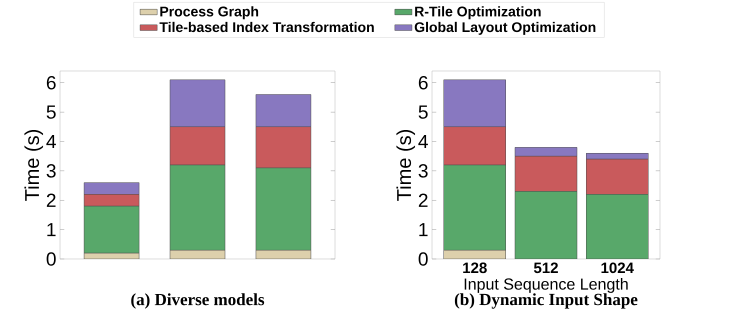  Describe the element at coordinates (546, 268) in the screenshot. I see `x-tick-label: 512` at that location.